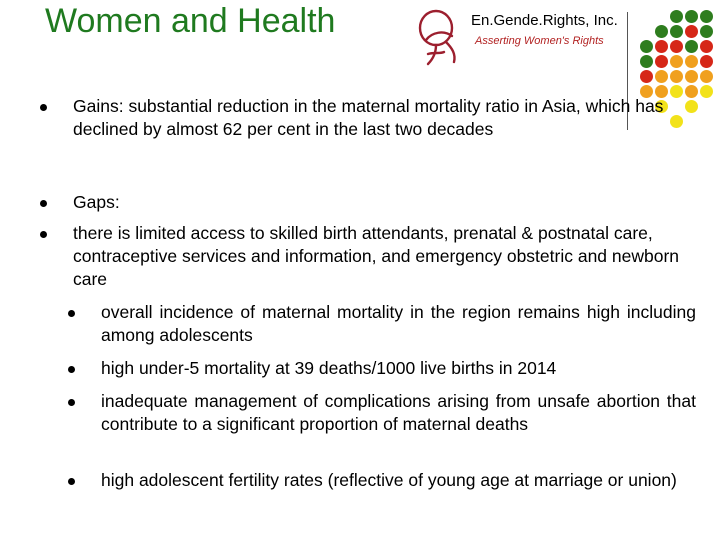 The height and width of the screenshot is (540, 720). What do you see at coordinates (627, 71) in the screenshot?
I see `header-divider` at bounding box center [627, 71].